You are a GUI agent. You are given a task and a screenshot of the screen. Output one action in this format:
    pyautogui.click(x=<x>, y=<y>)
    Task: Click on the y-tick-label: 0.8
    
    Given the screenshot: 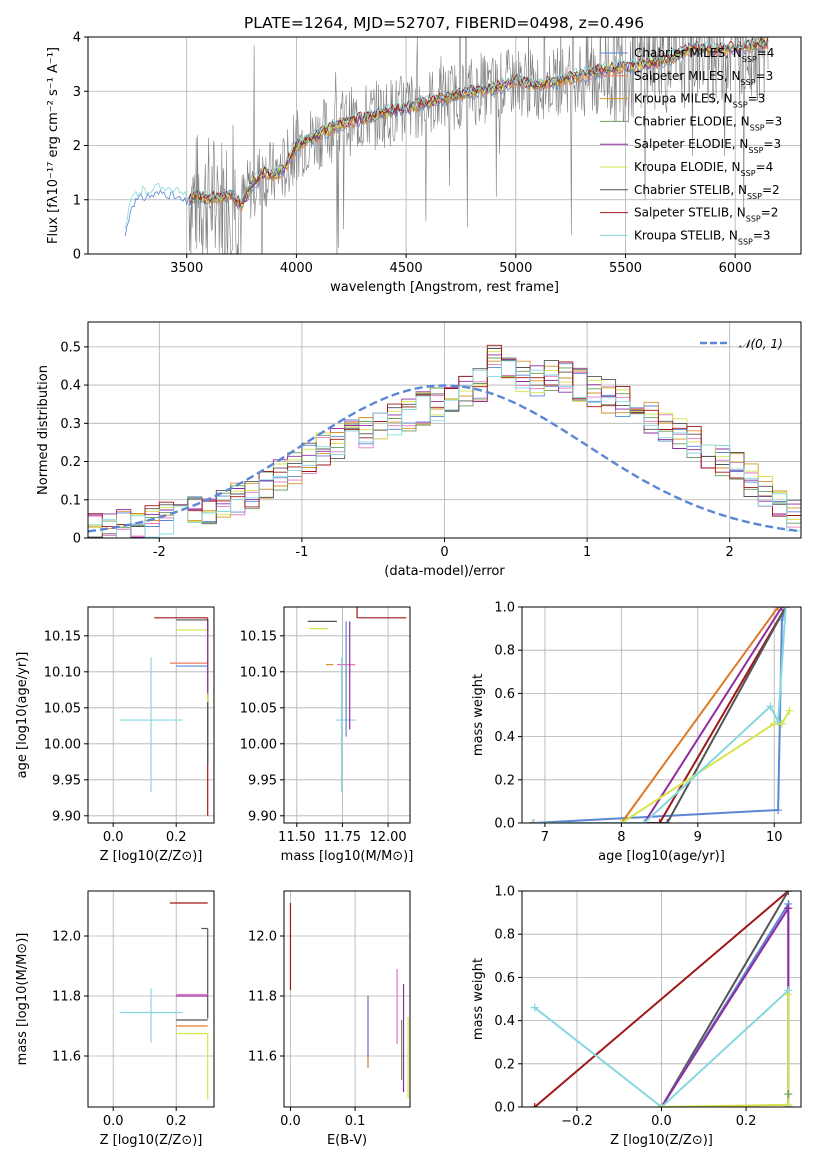 What is the action you would take?
    pyautogui.click(x=504, y=651)
    